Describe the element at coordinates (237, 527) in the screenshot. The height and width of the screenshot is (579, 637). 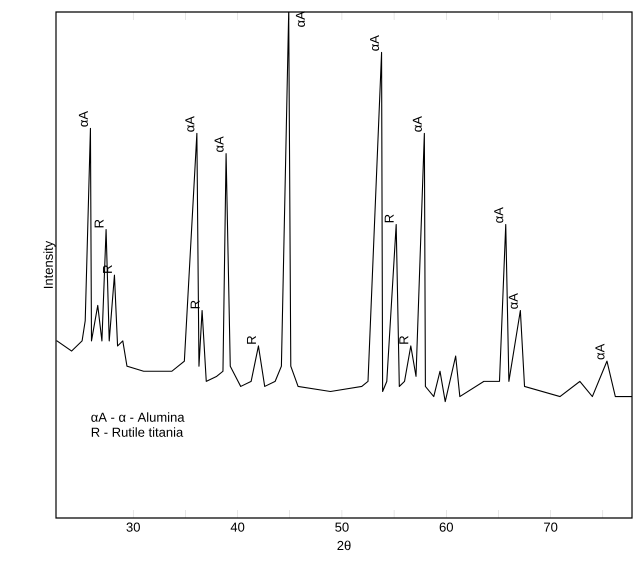
I see `x-tick-label: 40` at that location.